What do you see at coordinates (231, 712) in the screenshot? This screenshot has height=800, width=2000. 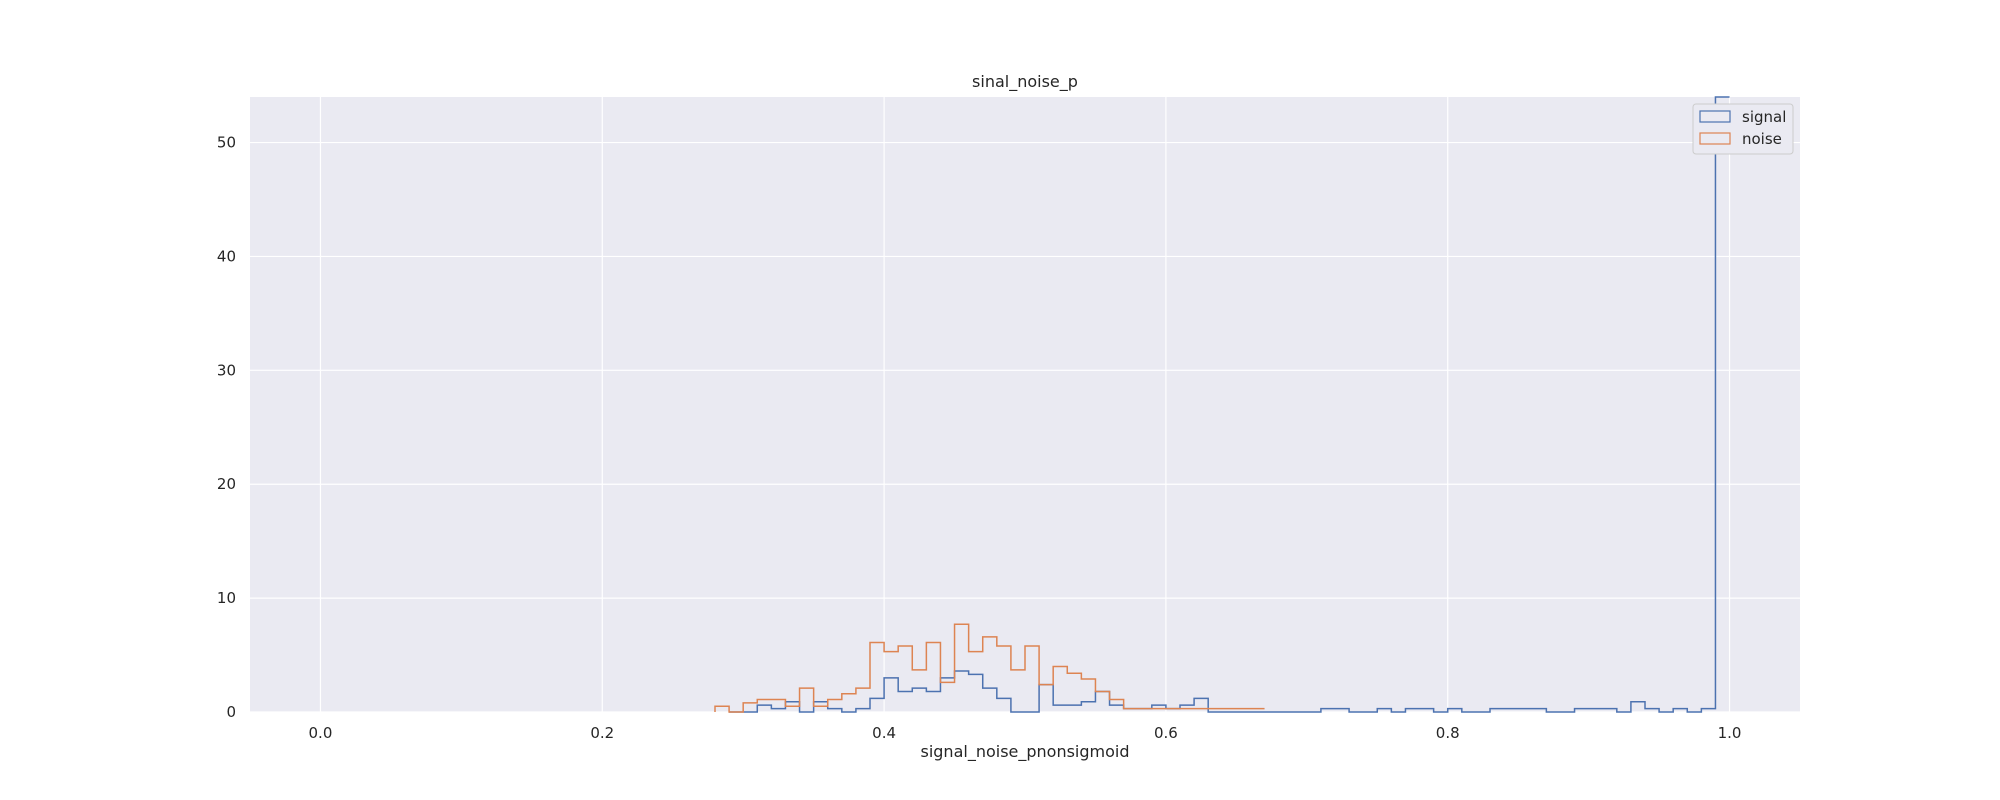 I see `y-tick-label: 0` at bounding box center [231, 712].